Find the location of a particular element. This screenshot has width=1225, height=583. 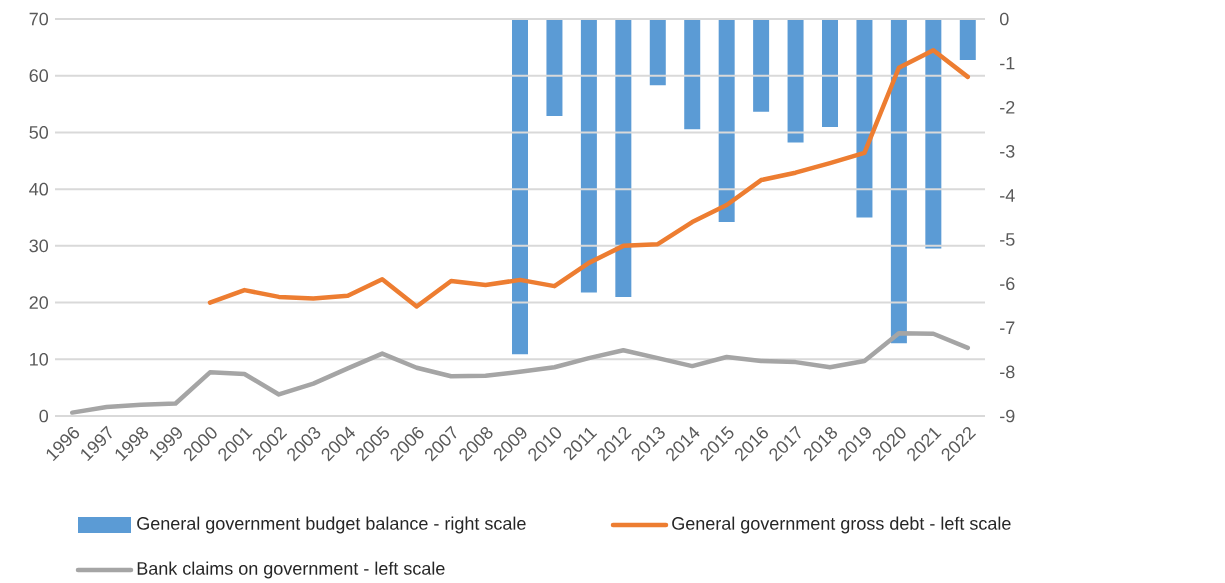

y-tick-label: 50 is located at coordinates (39, 132).